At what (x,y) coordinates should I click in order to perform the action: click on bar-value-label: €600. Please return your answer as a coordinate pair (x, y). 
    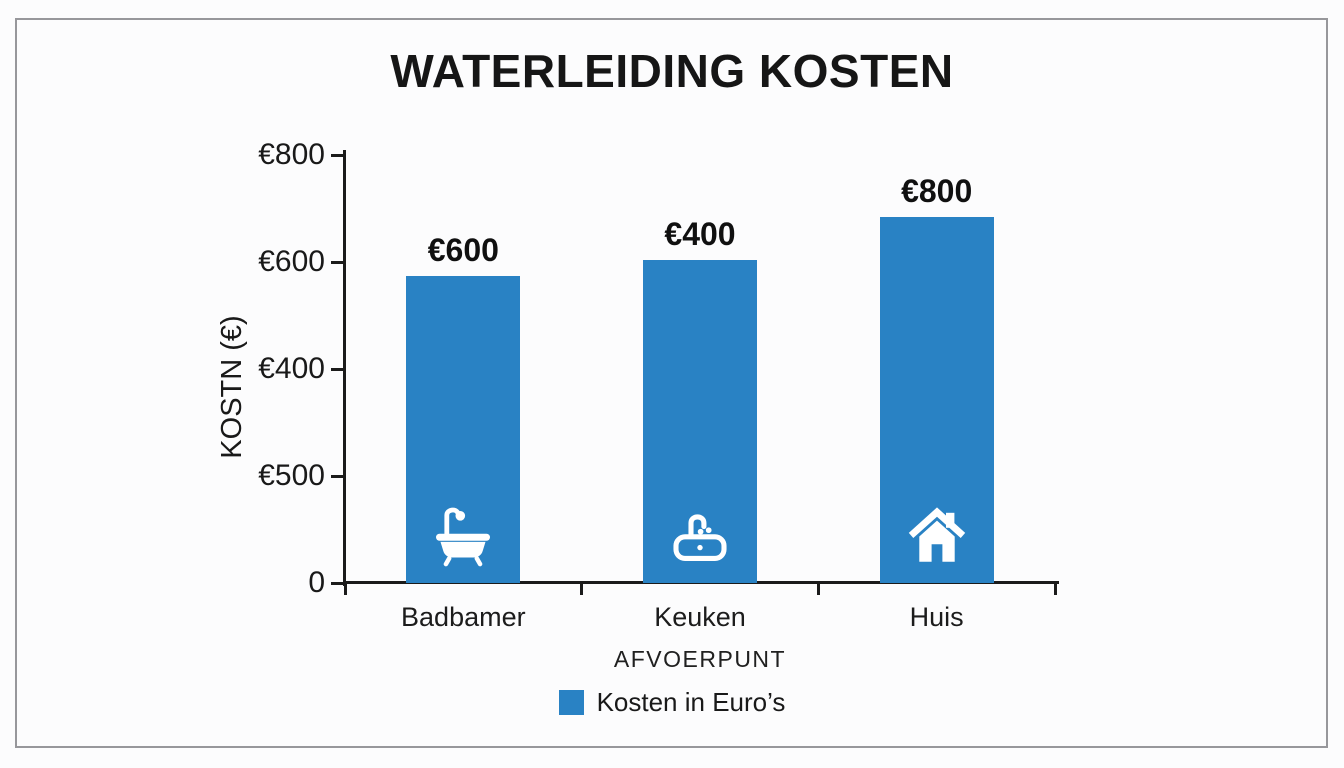
    Looking at the image, I should click on (463, 249).